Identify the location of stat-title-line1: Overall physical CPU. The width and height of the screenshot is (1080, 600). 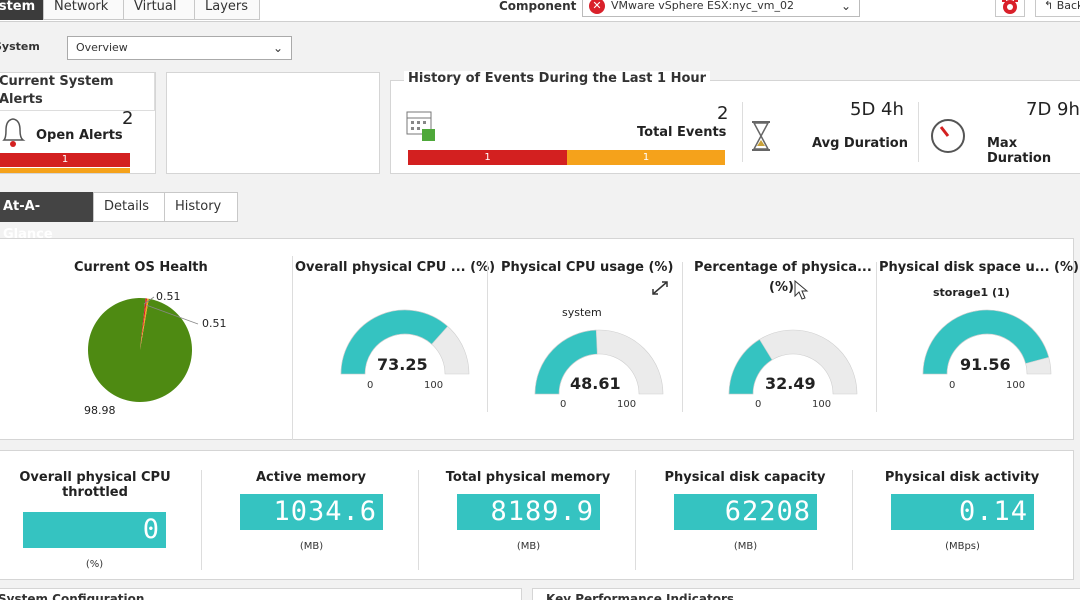
(95, 477).